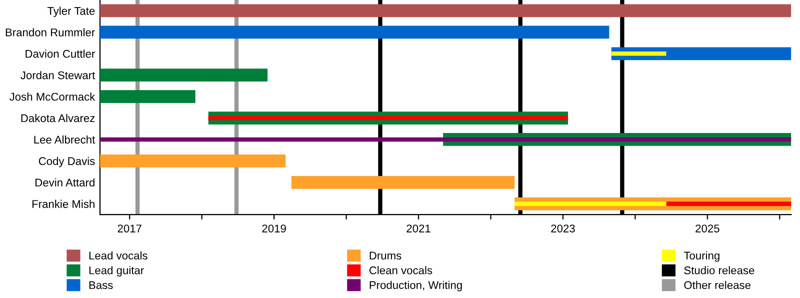 The image size is (800, 298). I want to click on legend-label: Touring, so click(702, 256).